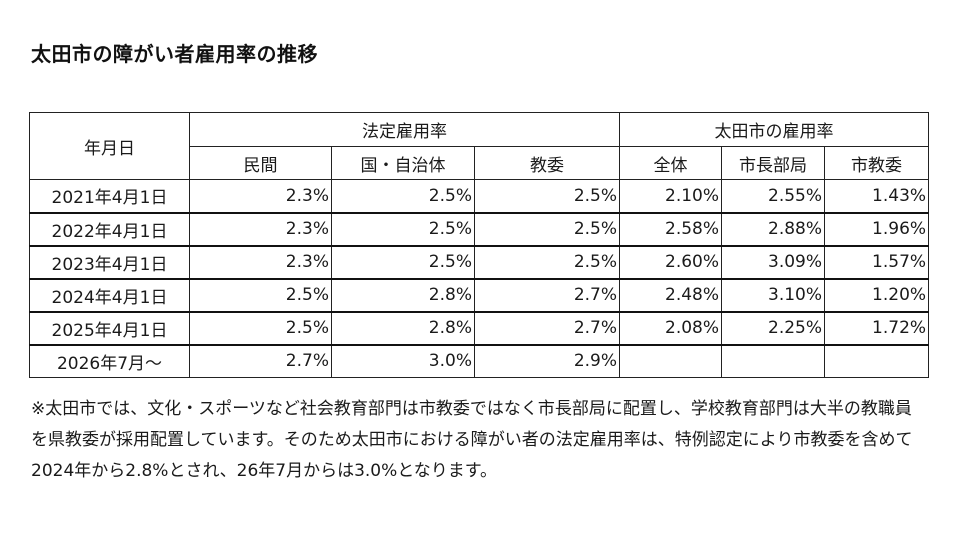 This screenshot has height=550, width=960. What do you see at coordinates (671, 328) in the screenshot?
I see `cell-overall: 2.08%` at bounding box center [671, 328].